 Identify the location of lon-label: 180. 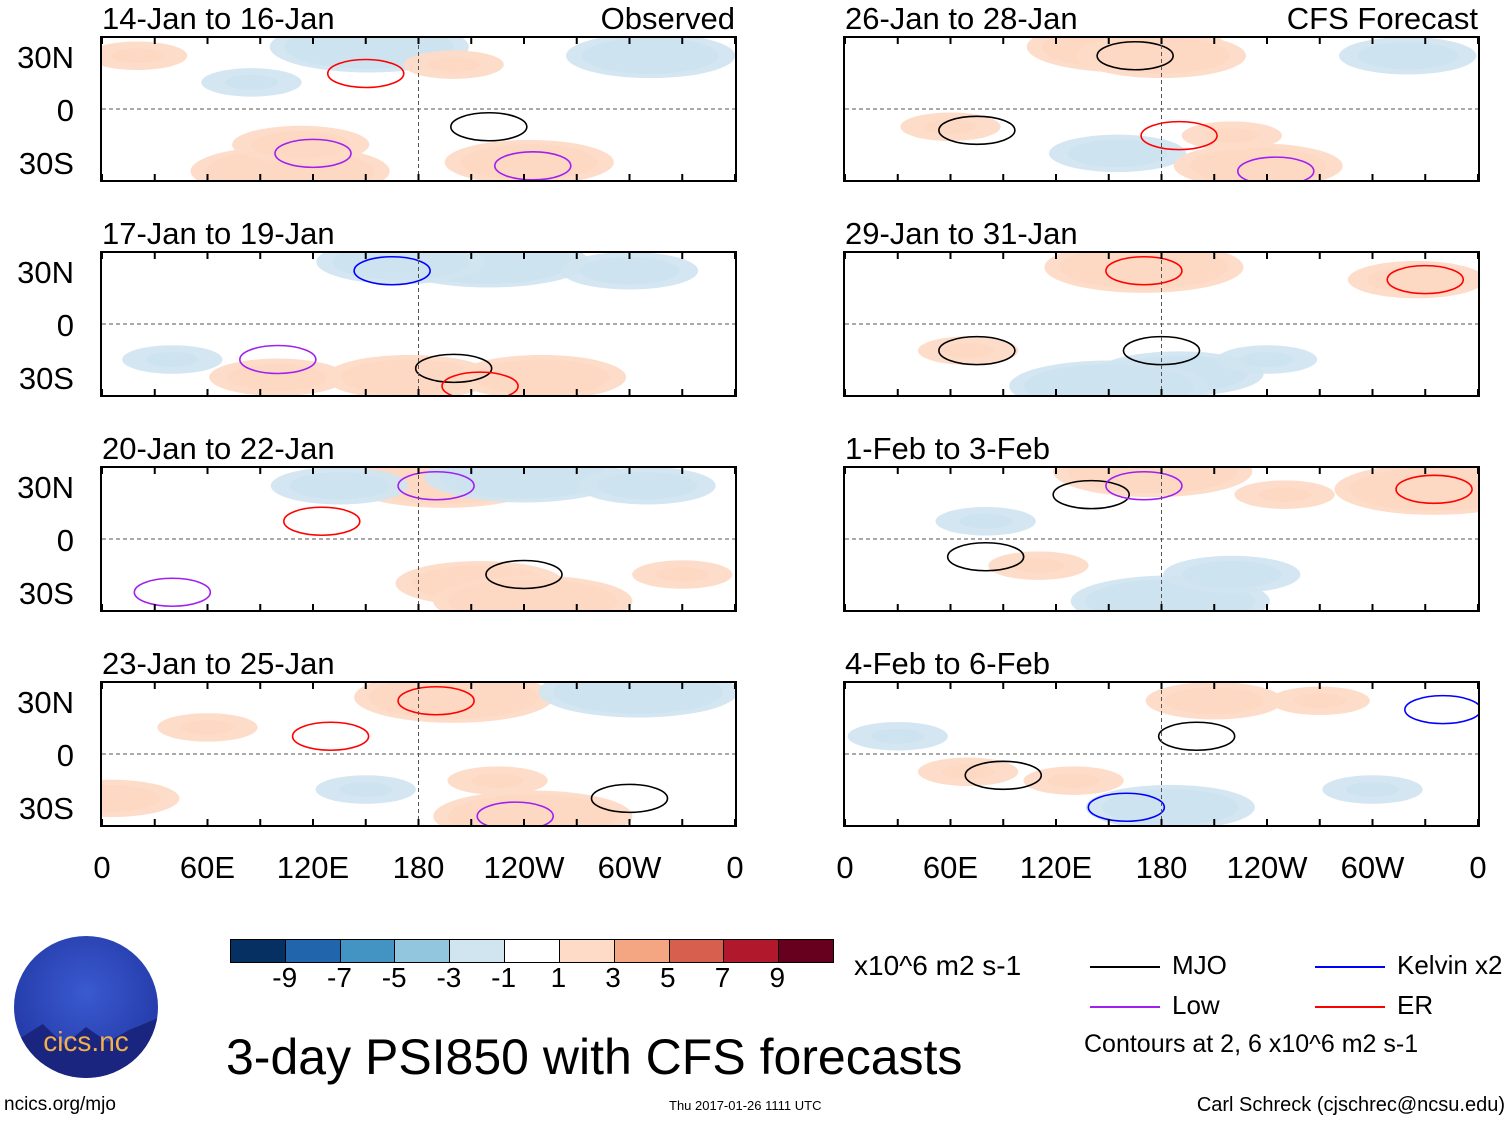
(418, 867).